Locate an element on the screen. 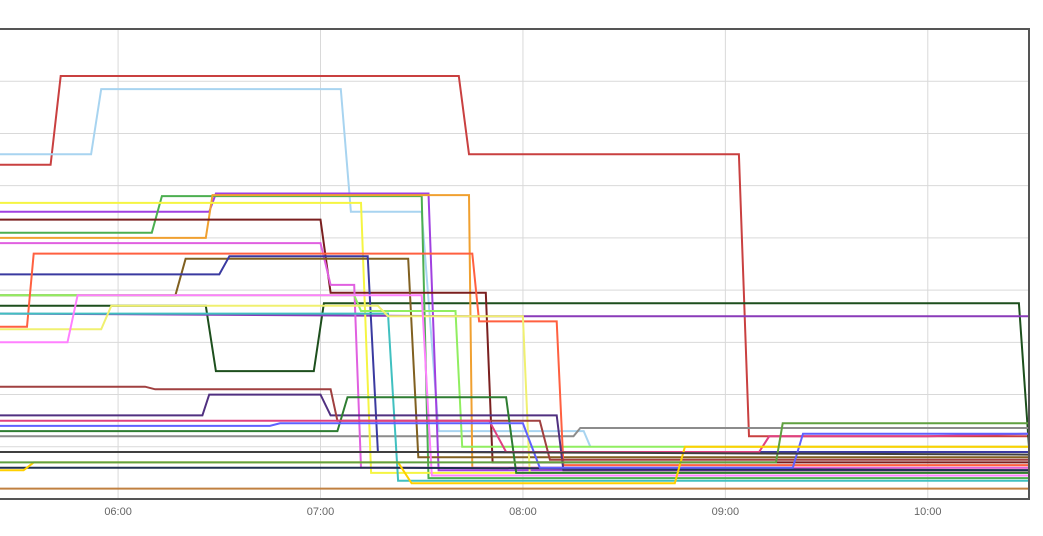 The height and width of the screenshot is (536, 1043). x-tick-label: 08:00 is located at coordinates (523, 512).